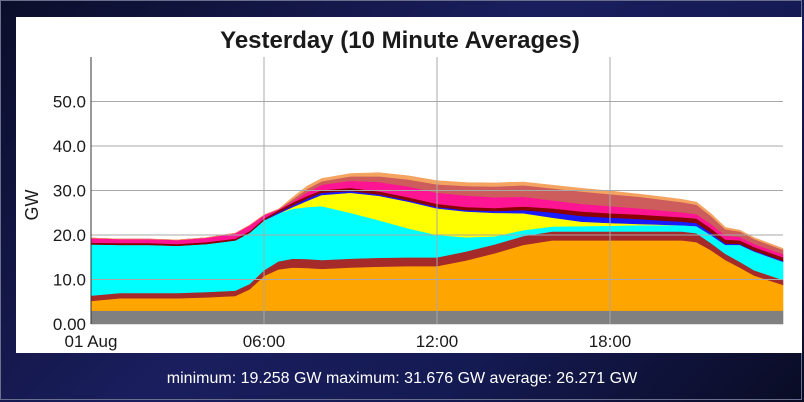  Describe the element at coordinates (69, 102) in the screenshot. I see `y-tick-label: 50.0` at that location.